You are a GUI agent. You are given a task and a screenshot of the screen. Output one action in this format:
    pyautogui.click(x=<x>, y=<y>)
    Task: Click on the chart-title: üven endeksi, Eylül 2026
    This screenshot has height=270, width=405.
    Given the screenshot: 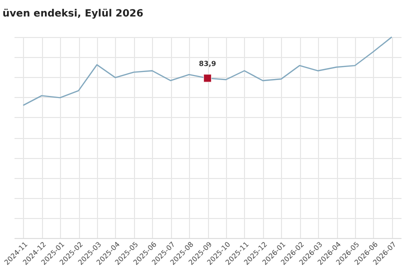 What is the action you would take?
    pyautogui.click(x=73, y=14)
    